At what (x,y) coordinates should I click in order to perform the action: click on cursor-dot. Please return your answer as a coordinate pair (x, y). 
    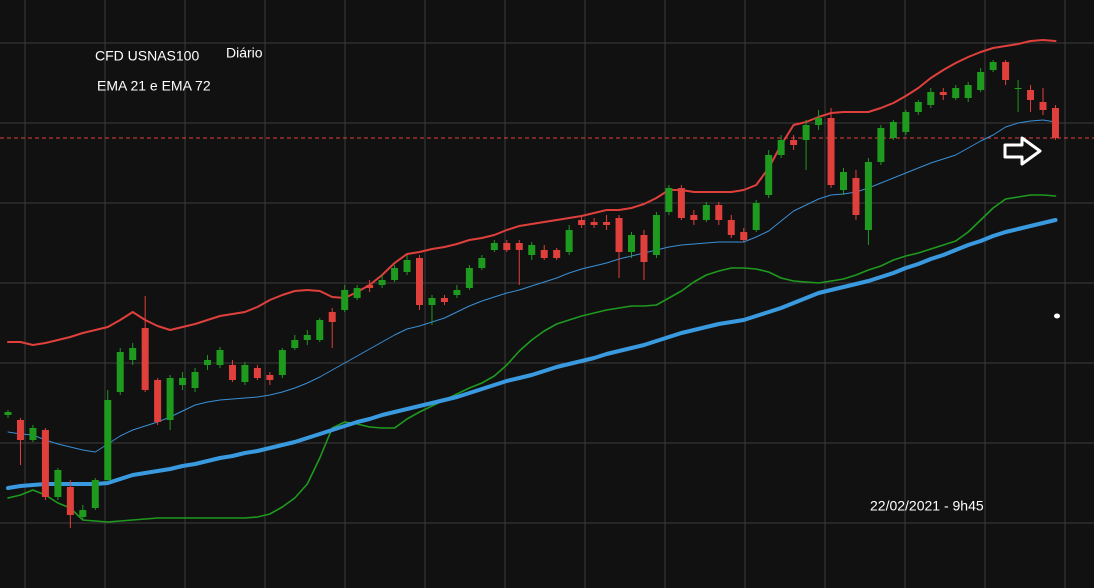
    Looking at the image, I should click on (1057, 316).